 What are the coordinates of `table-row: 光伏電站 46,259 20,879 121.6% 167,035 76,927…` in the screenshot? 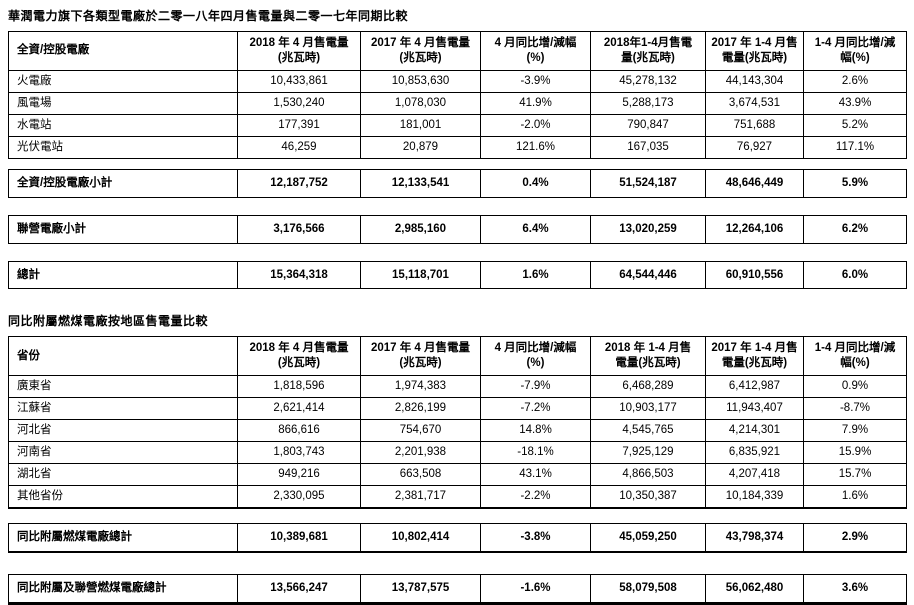 It's located at (457, 147).